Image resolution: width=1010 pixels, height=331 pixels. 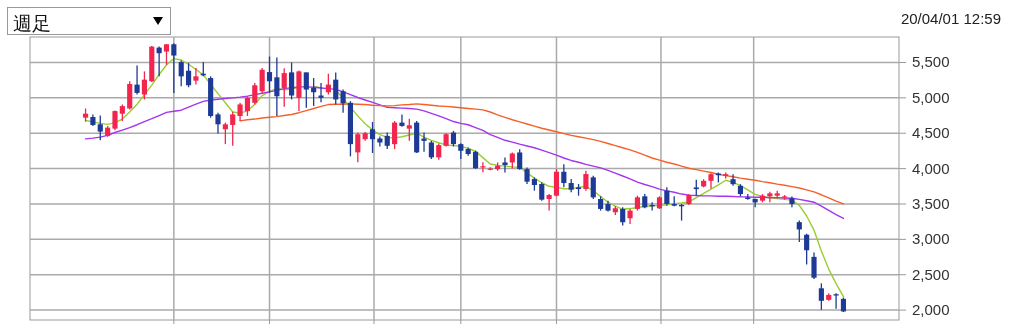 I want to click on y-tick-label: 2,000, so click(x=931, y=310).